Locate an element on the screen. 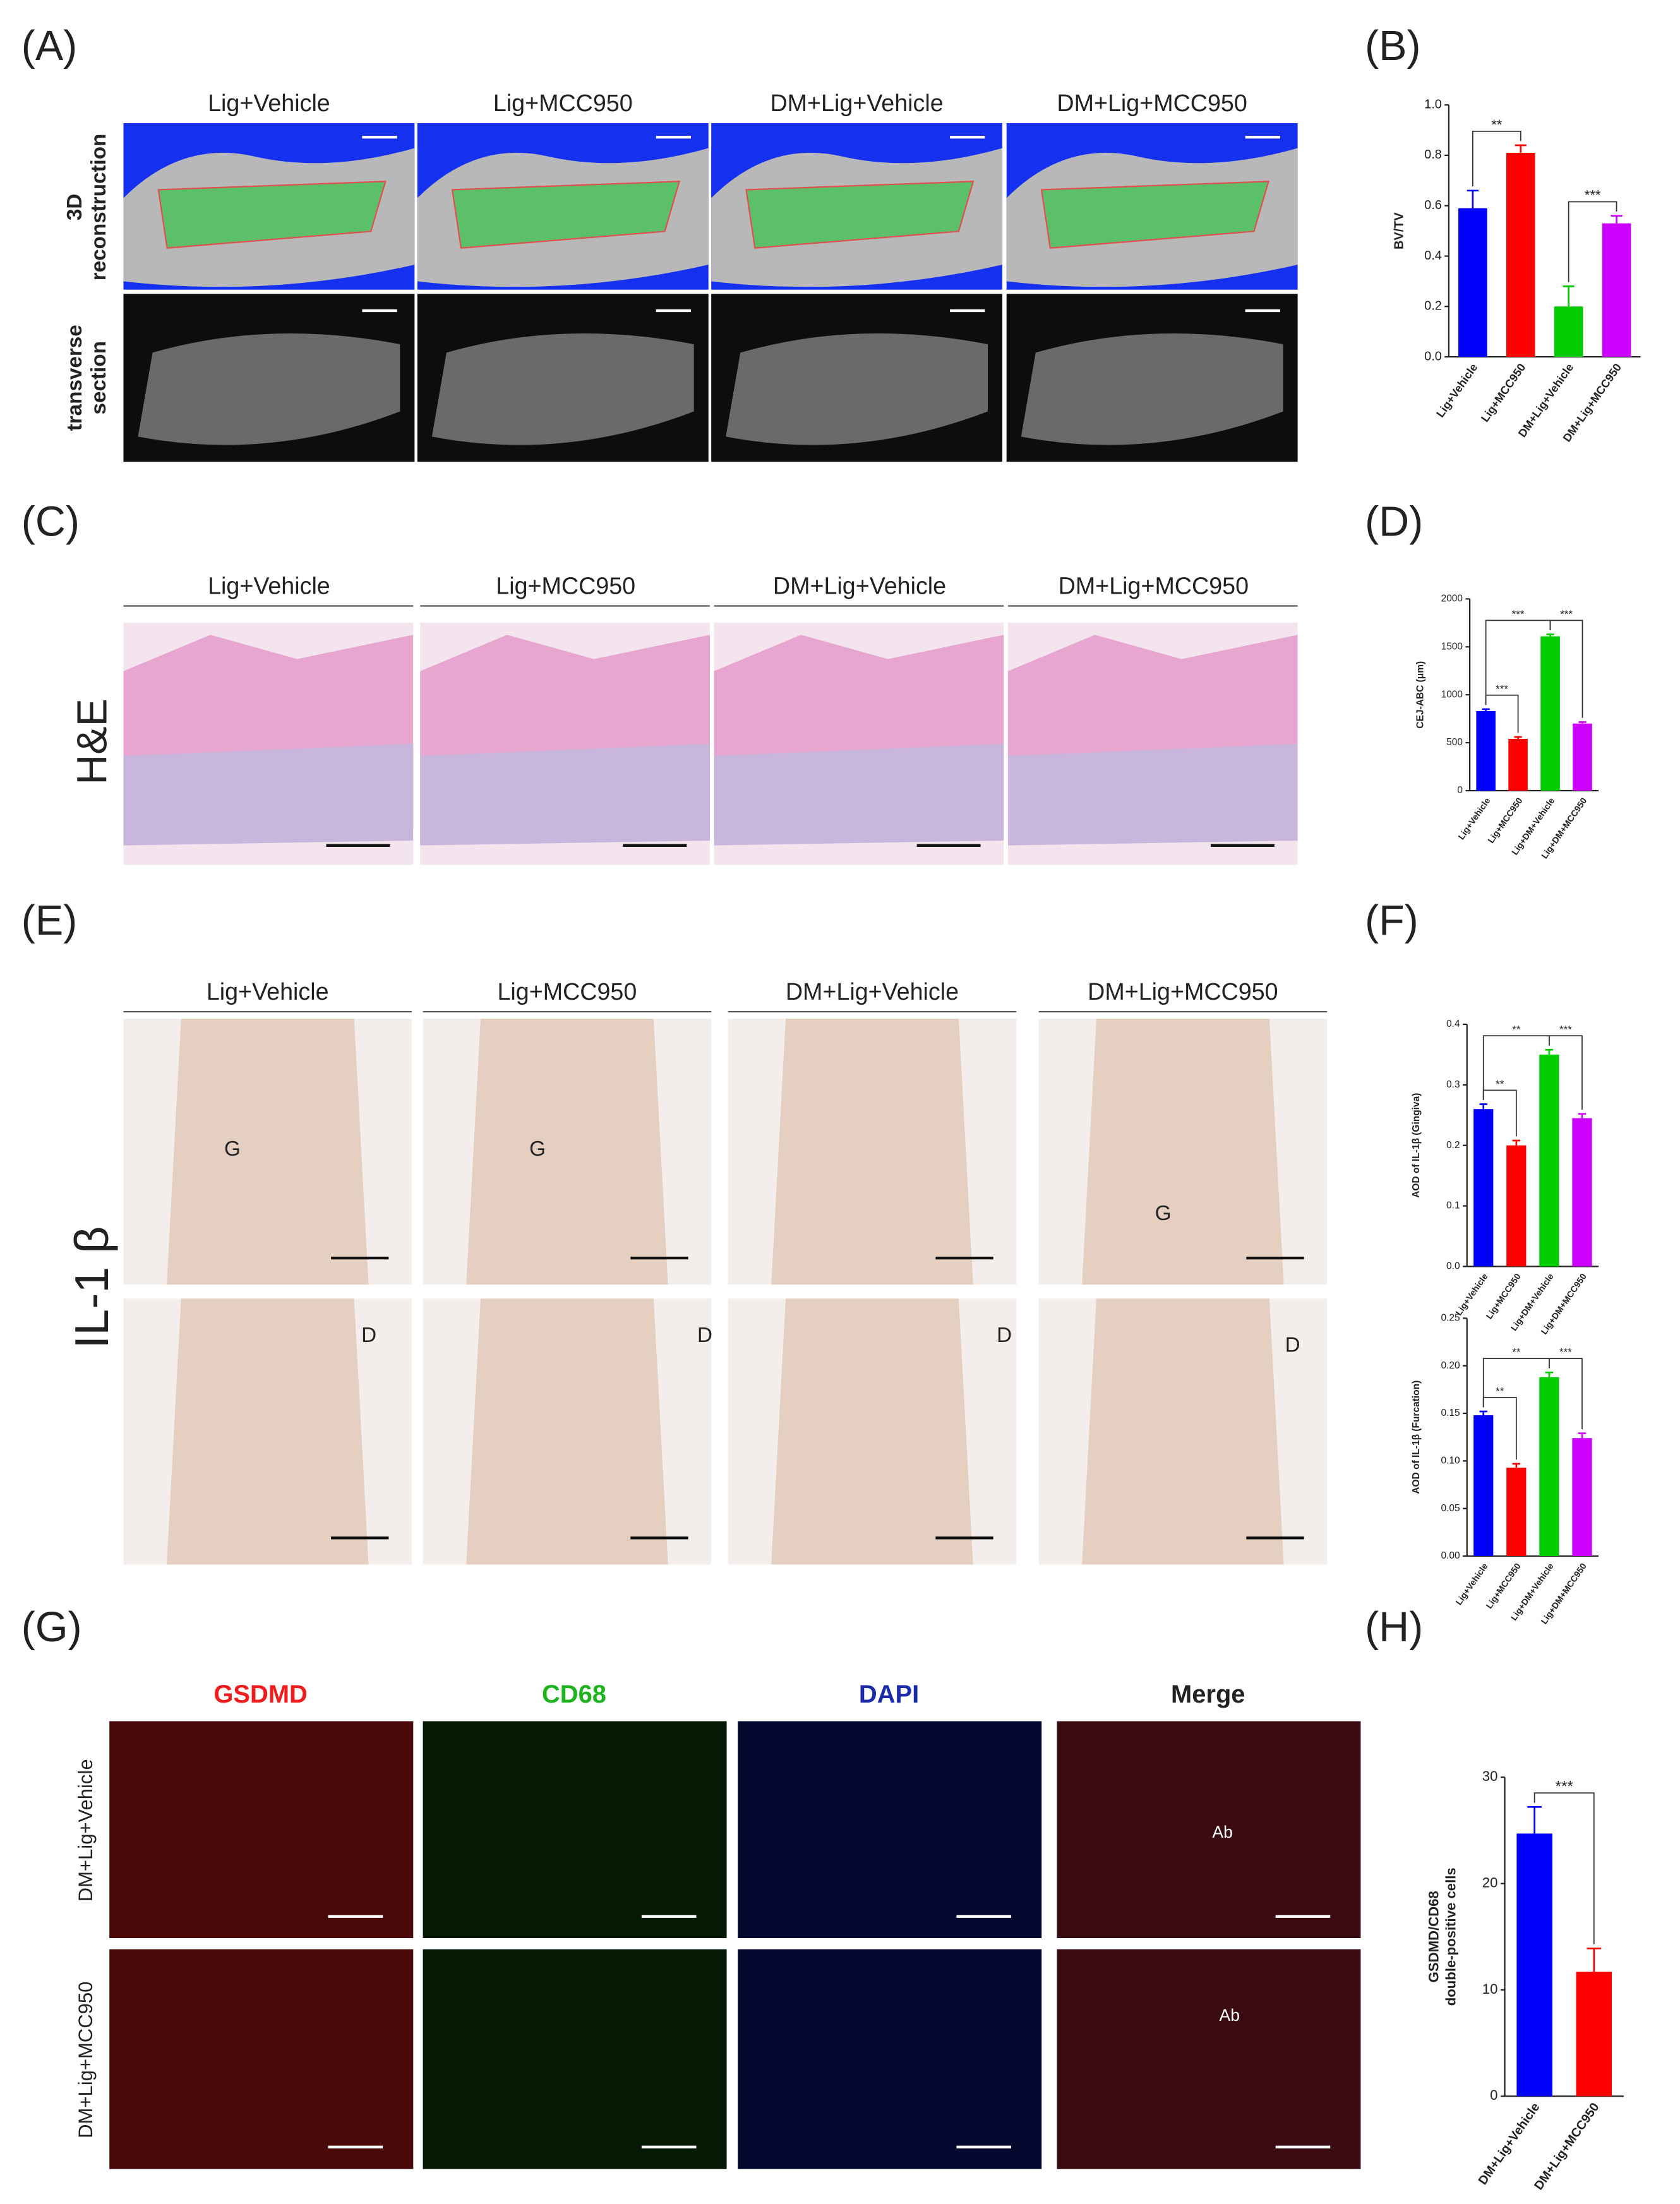  region-label: D is located at coordinates (704, 1335).